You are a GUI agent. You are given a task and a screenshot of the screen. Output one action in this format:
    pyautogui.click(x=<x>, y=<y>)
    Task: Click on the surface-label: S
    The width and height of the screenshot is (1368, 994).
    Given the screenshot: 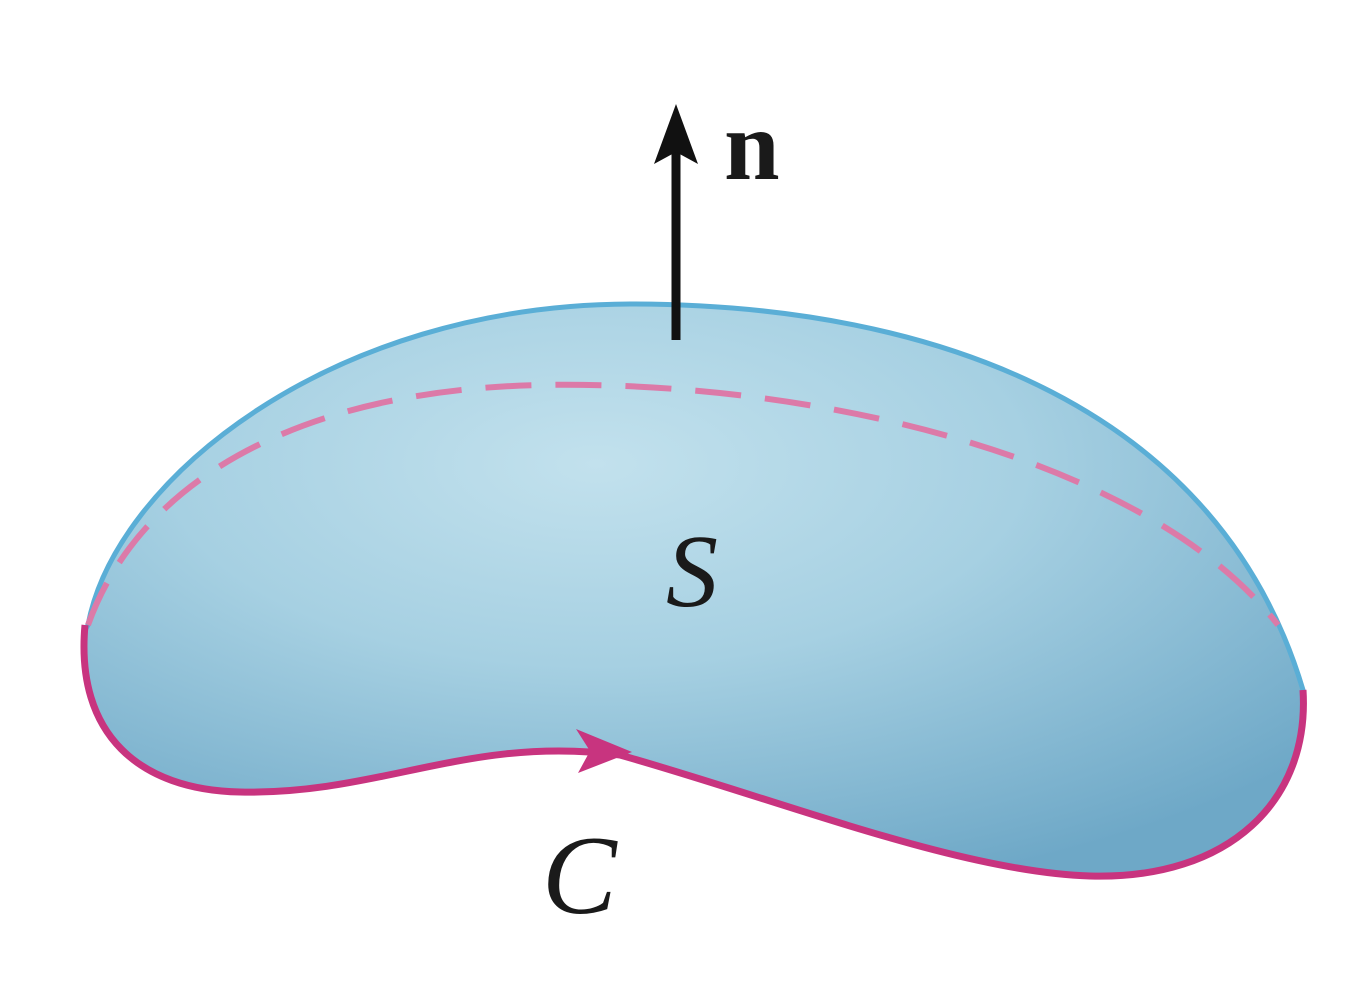 What is the action you would take?
    pyautogui.click(x=692, y=571)
    